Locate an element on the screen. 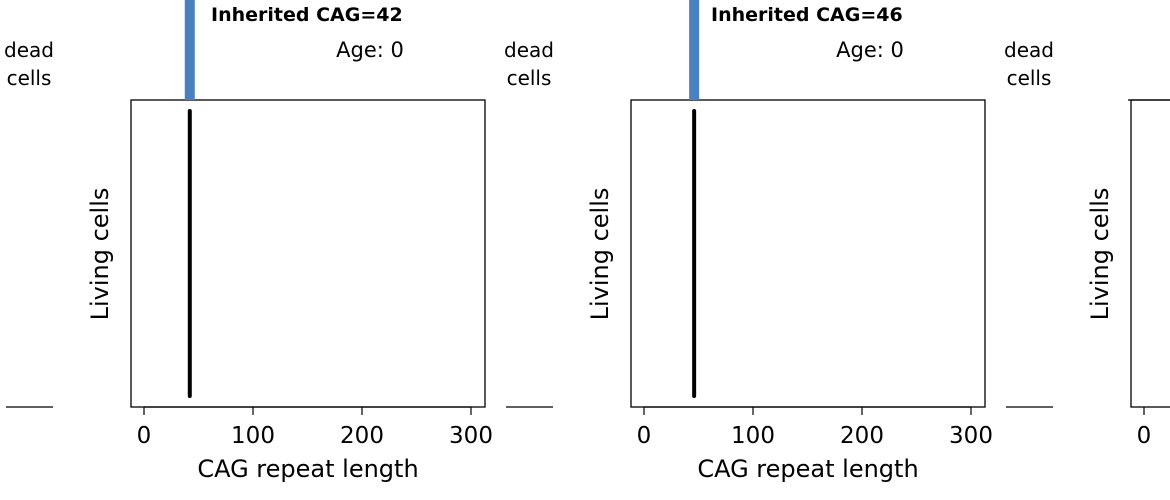 Image resolution: width=1170 pixels, height=500 pixels. inherited-cag-label: Inherited CAG=46 is located at coordinates (807, 15).